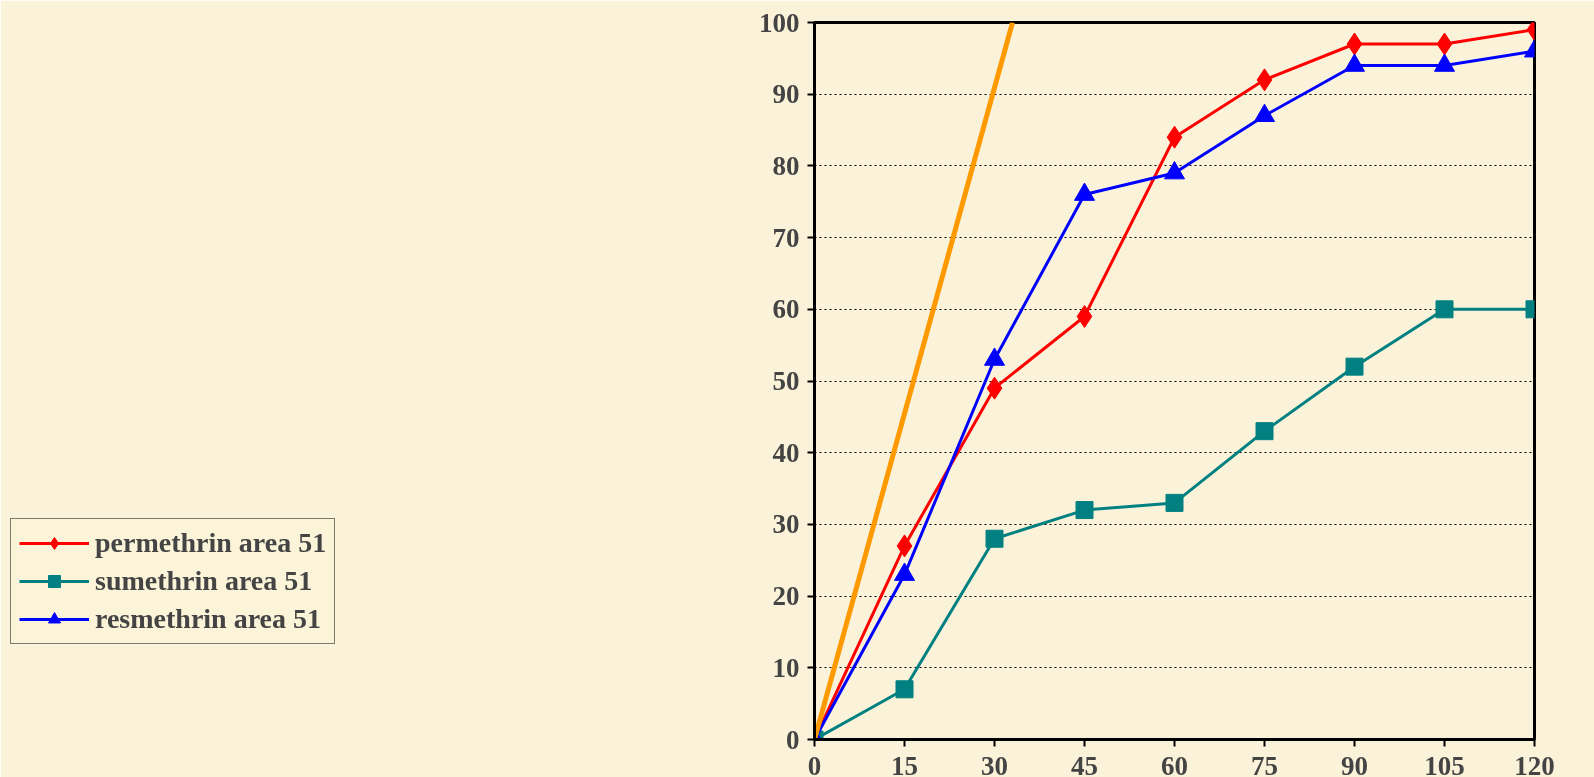 Image resolution: width=1594 pixels, height=777 pixels. What do you see at coordinates (1084, 763) in the screenshot?
I see `x-tick-label: 45` at bounding box center [1084, 763].